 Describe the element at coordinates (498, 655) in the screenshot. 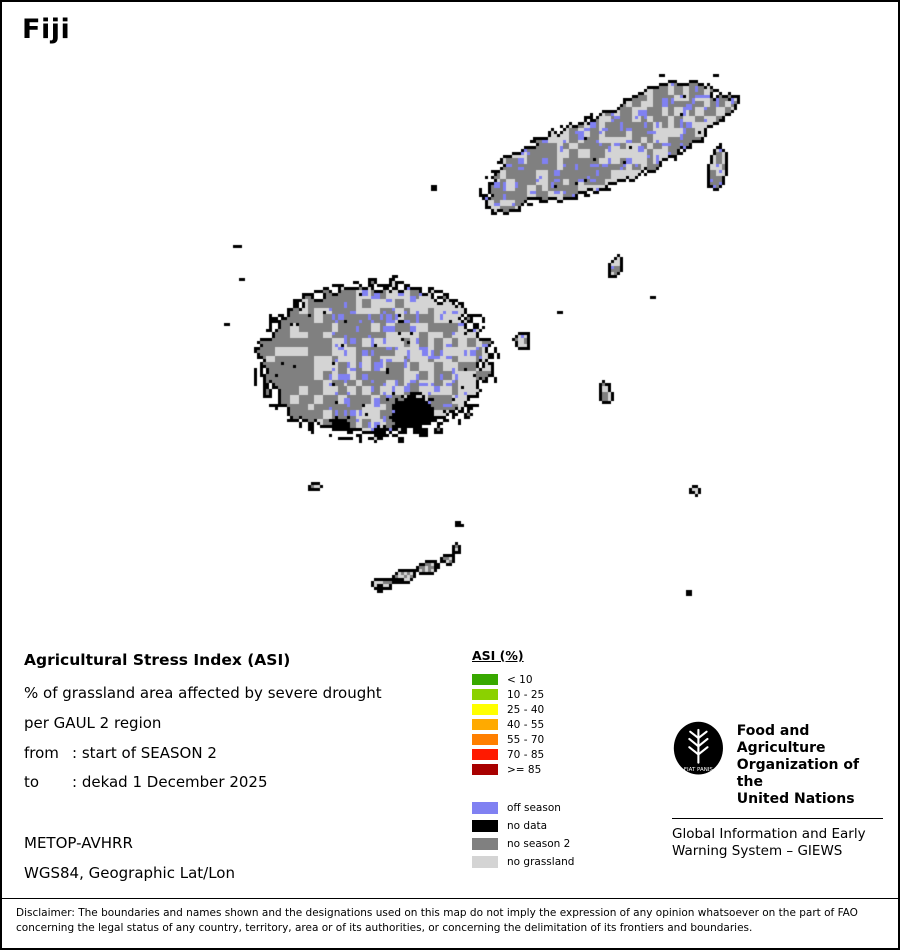

I see `asi-legend-title: ASI (%)` at that location.